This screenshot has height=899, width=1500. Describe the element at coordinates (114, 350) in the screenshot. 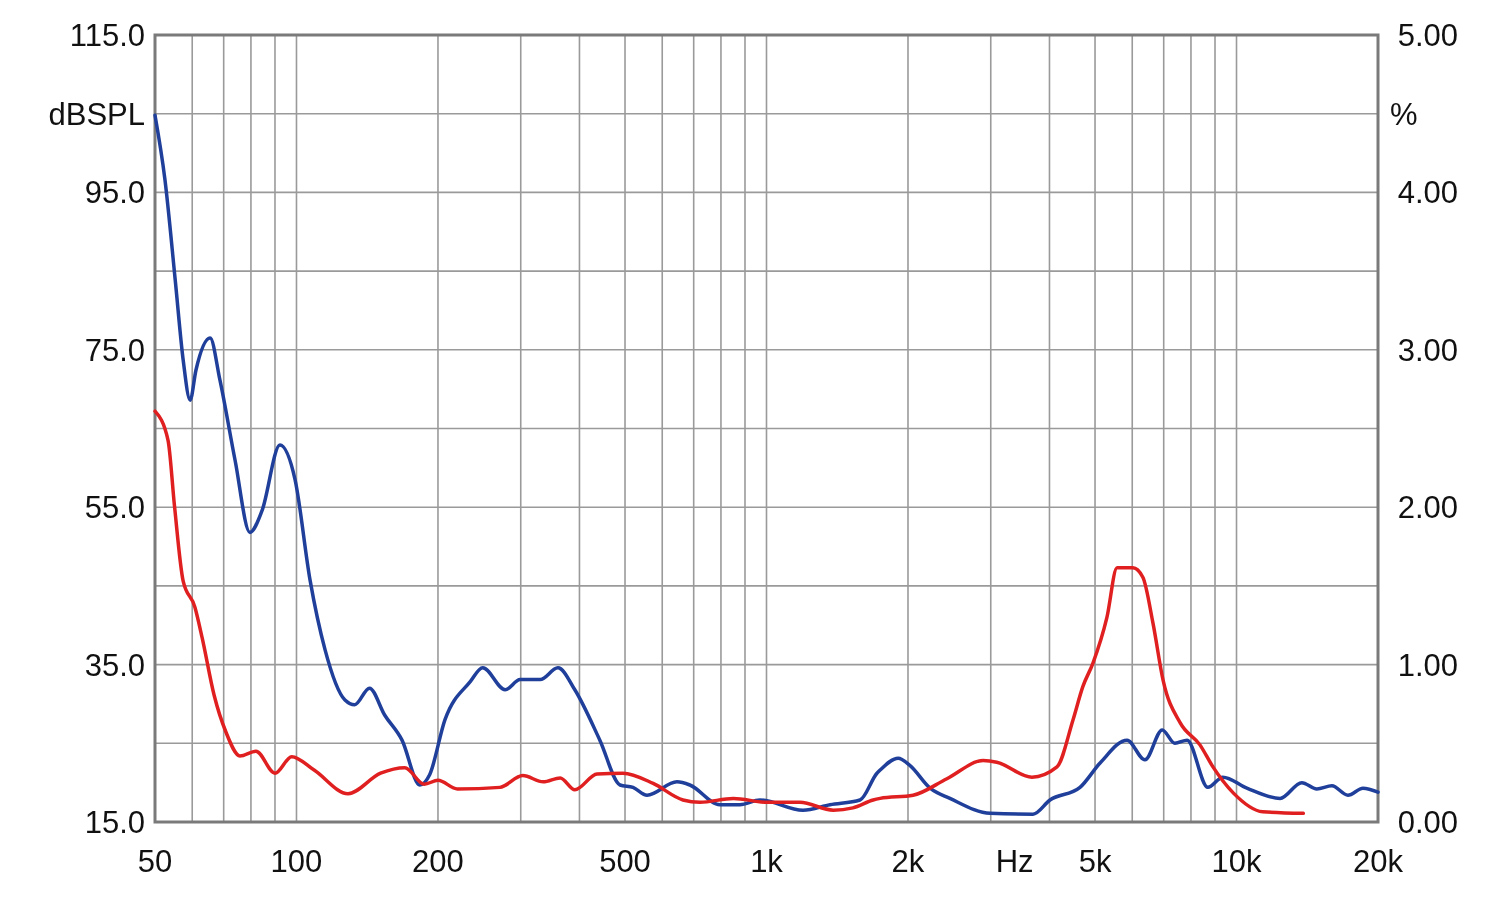

I see `y-tick-label: 75.0` at that location.